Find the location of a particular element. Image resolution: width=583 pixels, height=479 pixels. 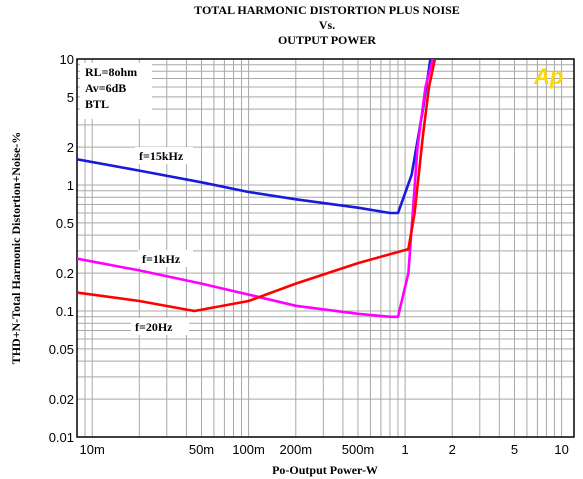

label-bg-1khz is located at coordinates (165, 258).